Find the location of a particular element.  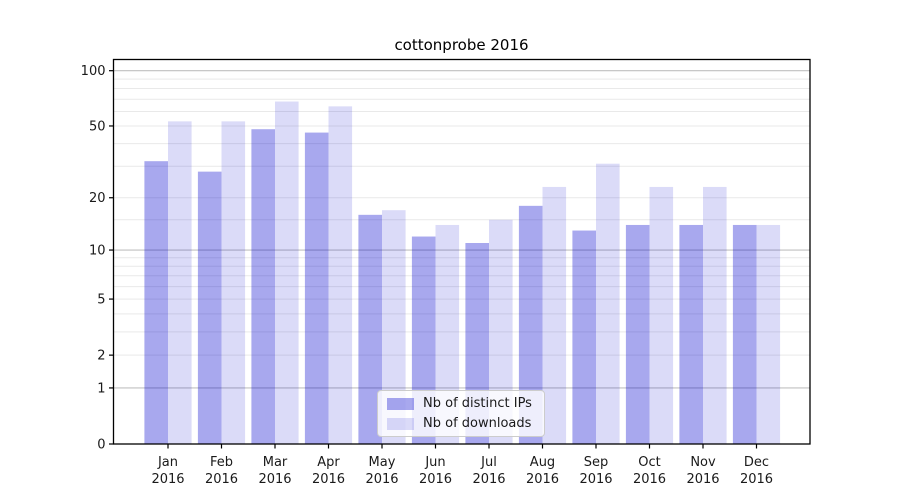

y-tick-label: 2 is located at coordinates (101, 356).